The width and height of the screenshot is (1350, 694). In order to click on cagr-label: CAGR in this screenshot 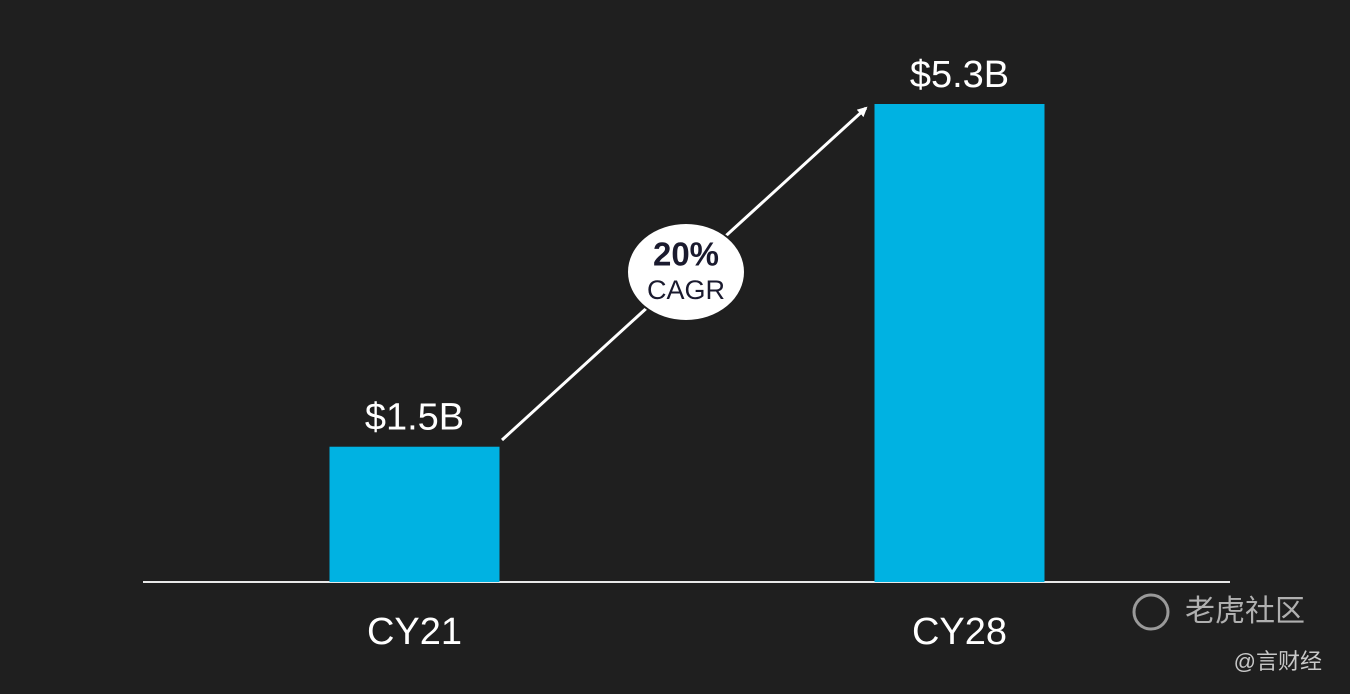, I will do `click(686, 290)`.